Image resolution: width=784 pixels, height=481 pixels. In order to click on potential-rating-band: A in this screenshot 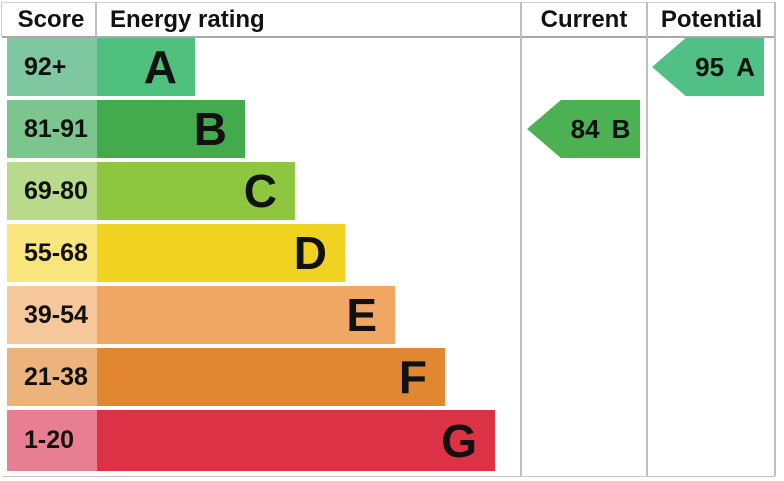, I will do `click(745, 66)`.